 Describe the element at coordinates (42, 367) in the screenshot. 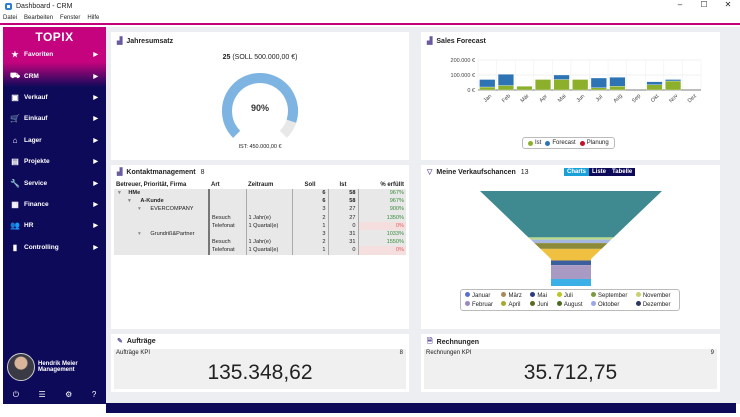

I see `user-profile: Hendrik Meier Management` at that location.